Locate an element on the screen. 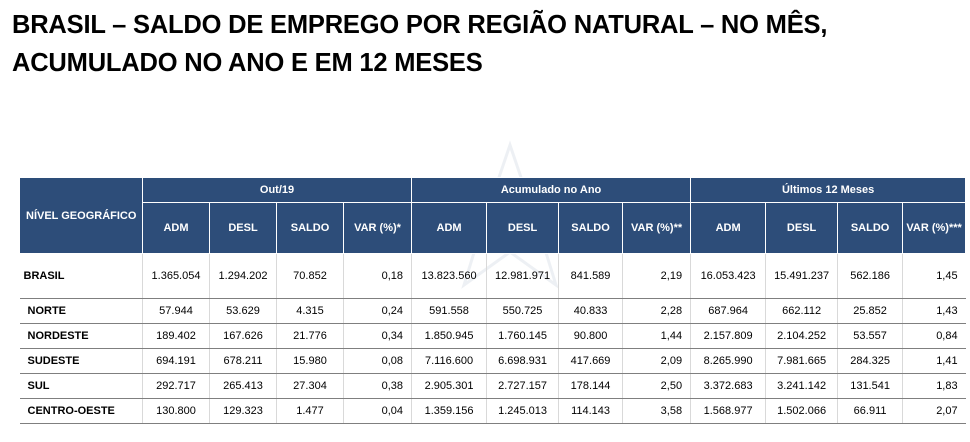 Image resolution: width=970 pixels, height=442 pixels. cell-value: 2,28 is located at coordinates (657, 311).